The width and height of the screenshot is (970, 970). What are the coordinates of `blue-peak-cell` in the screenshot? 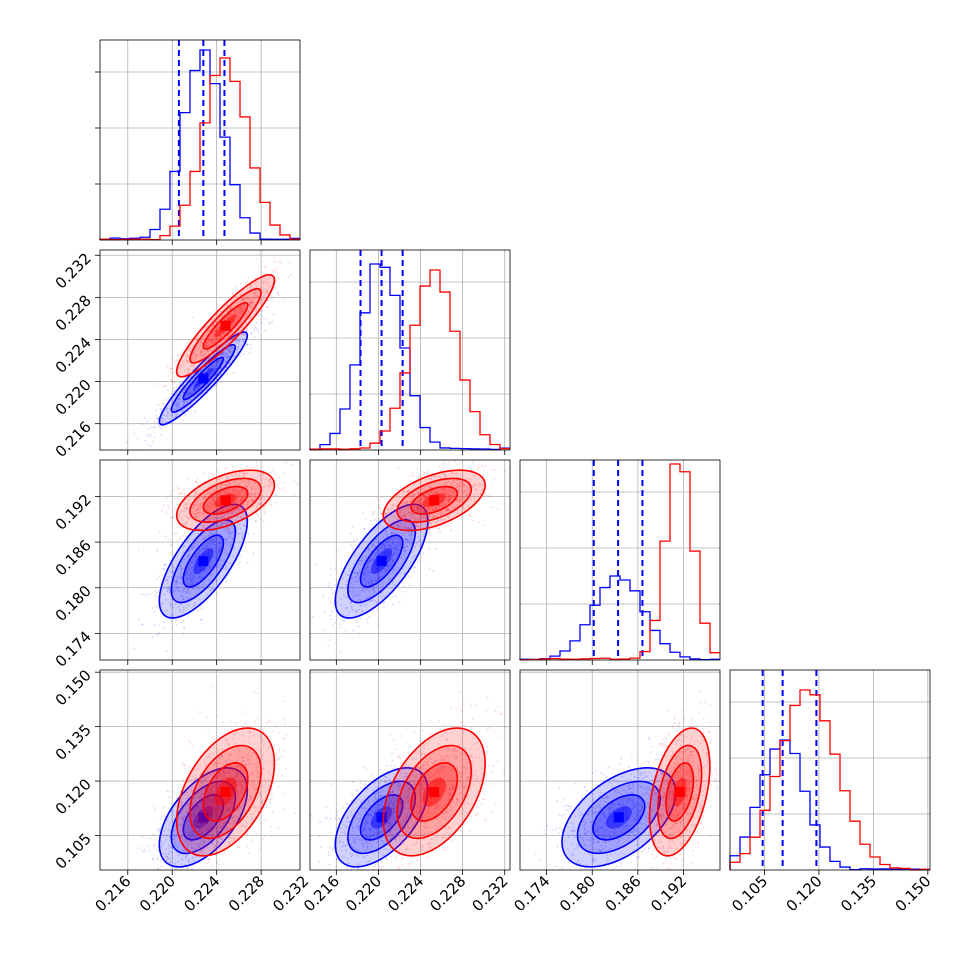 It's located at (203, 561).